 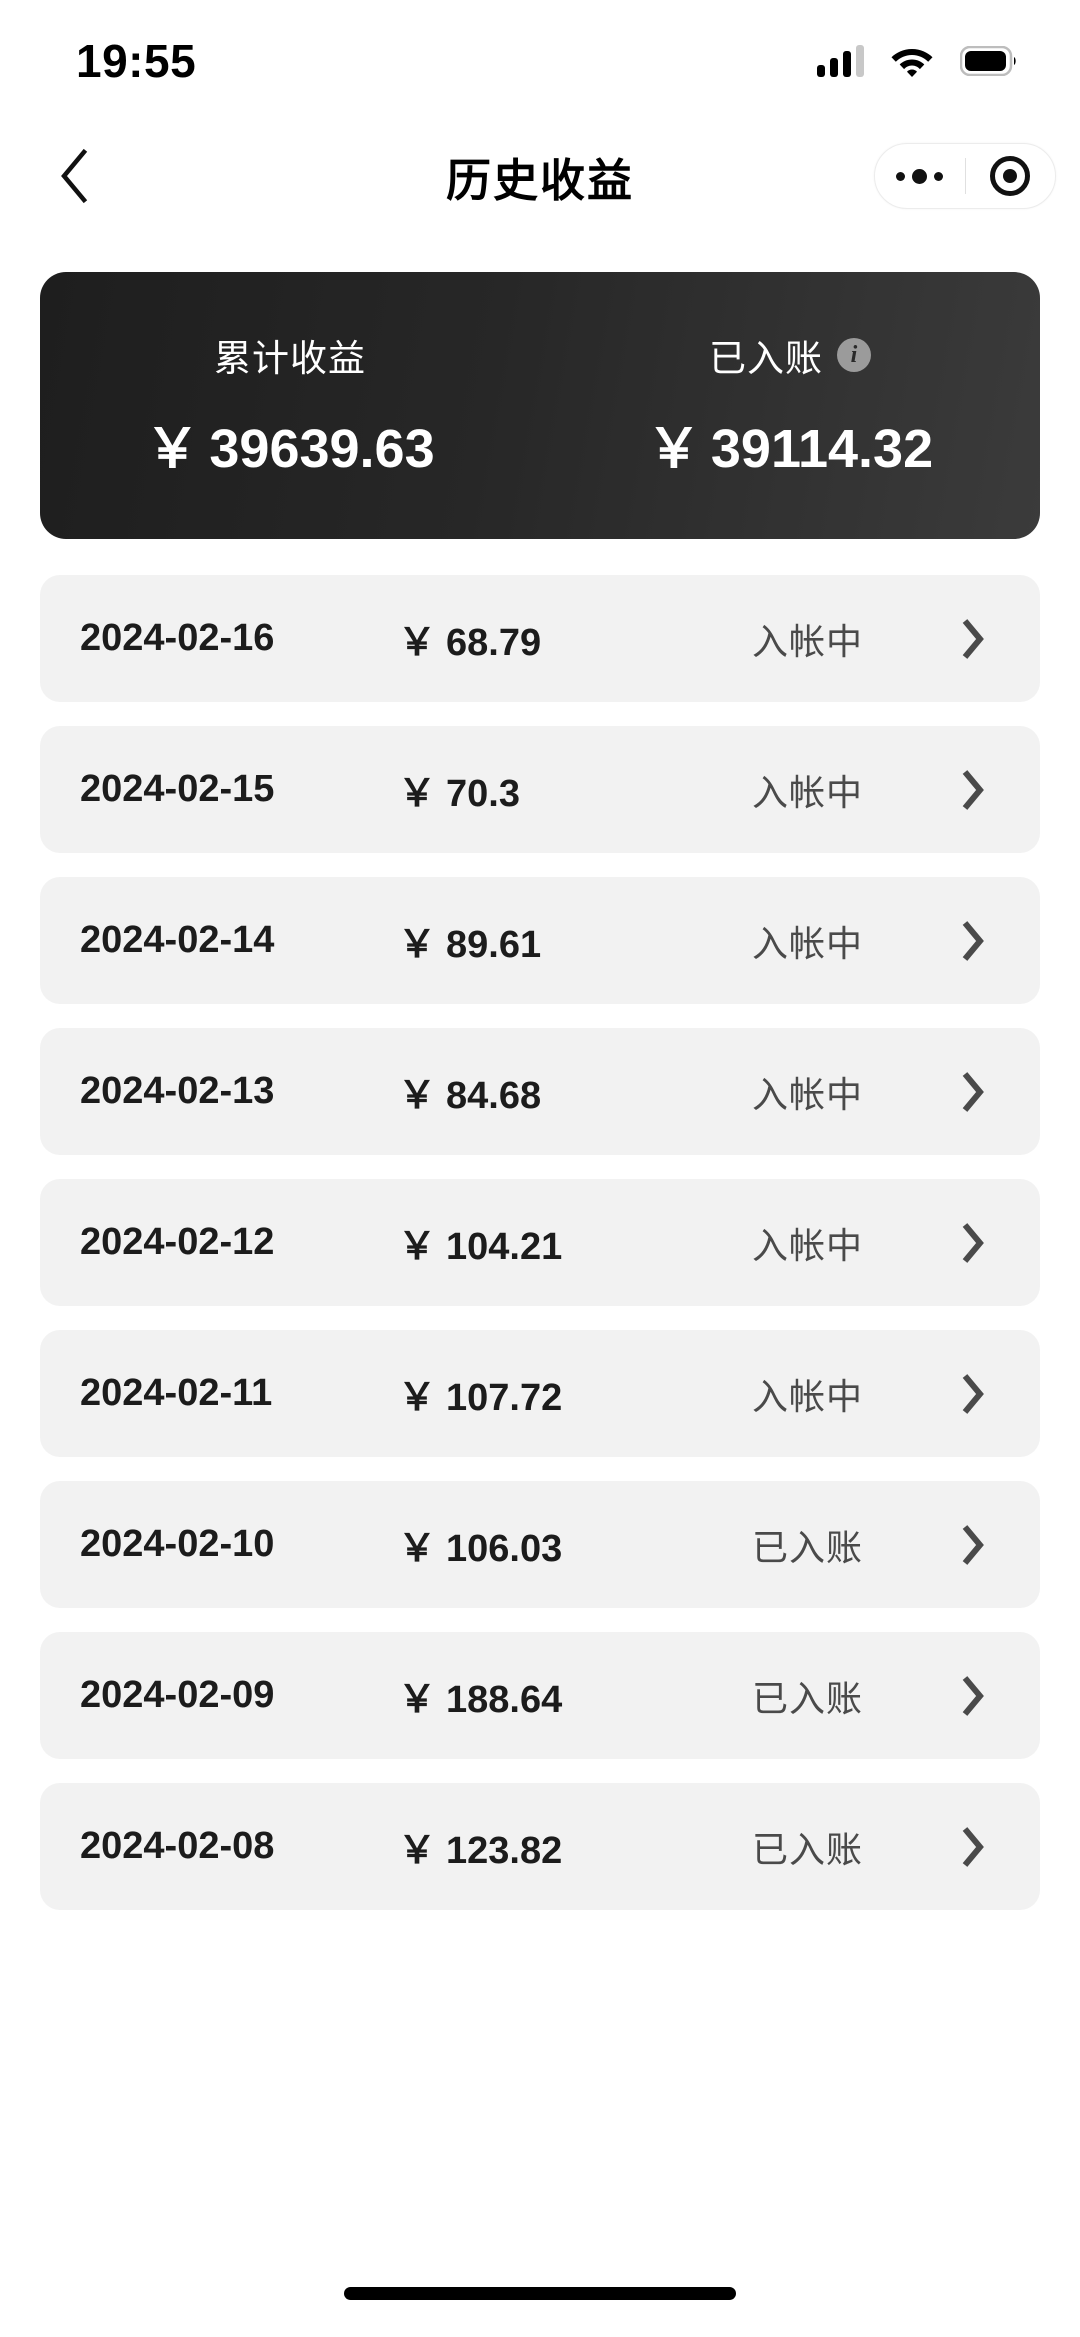 I want to click on total-earnings-block: 累计收益 ￥ 39639.63, so click(x=290, y=405).